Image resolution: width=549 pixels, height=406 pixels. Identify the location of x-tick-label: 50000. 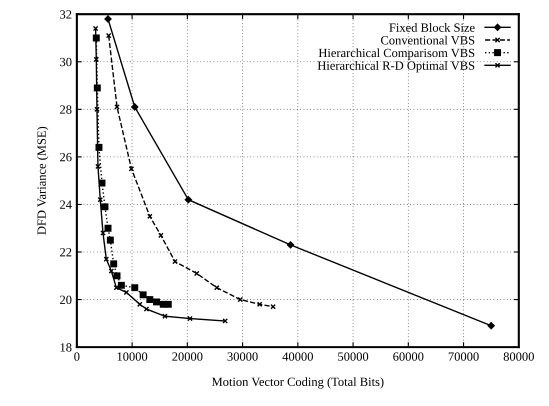
(353, 356).